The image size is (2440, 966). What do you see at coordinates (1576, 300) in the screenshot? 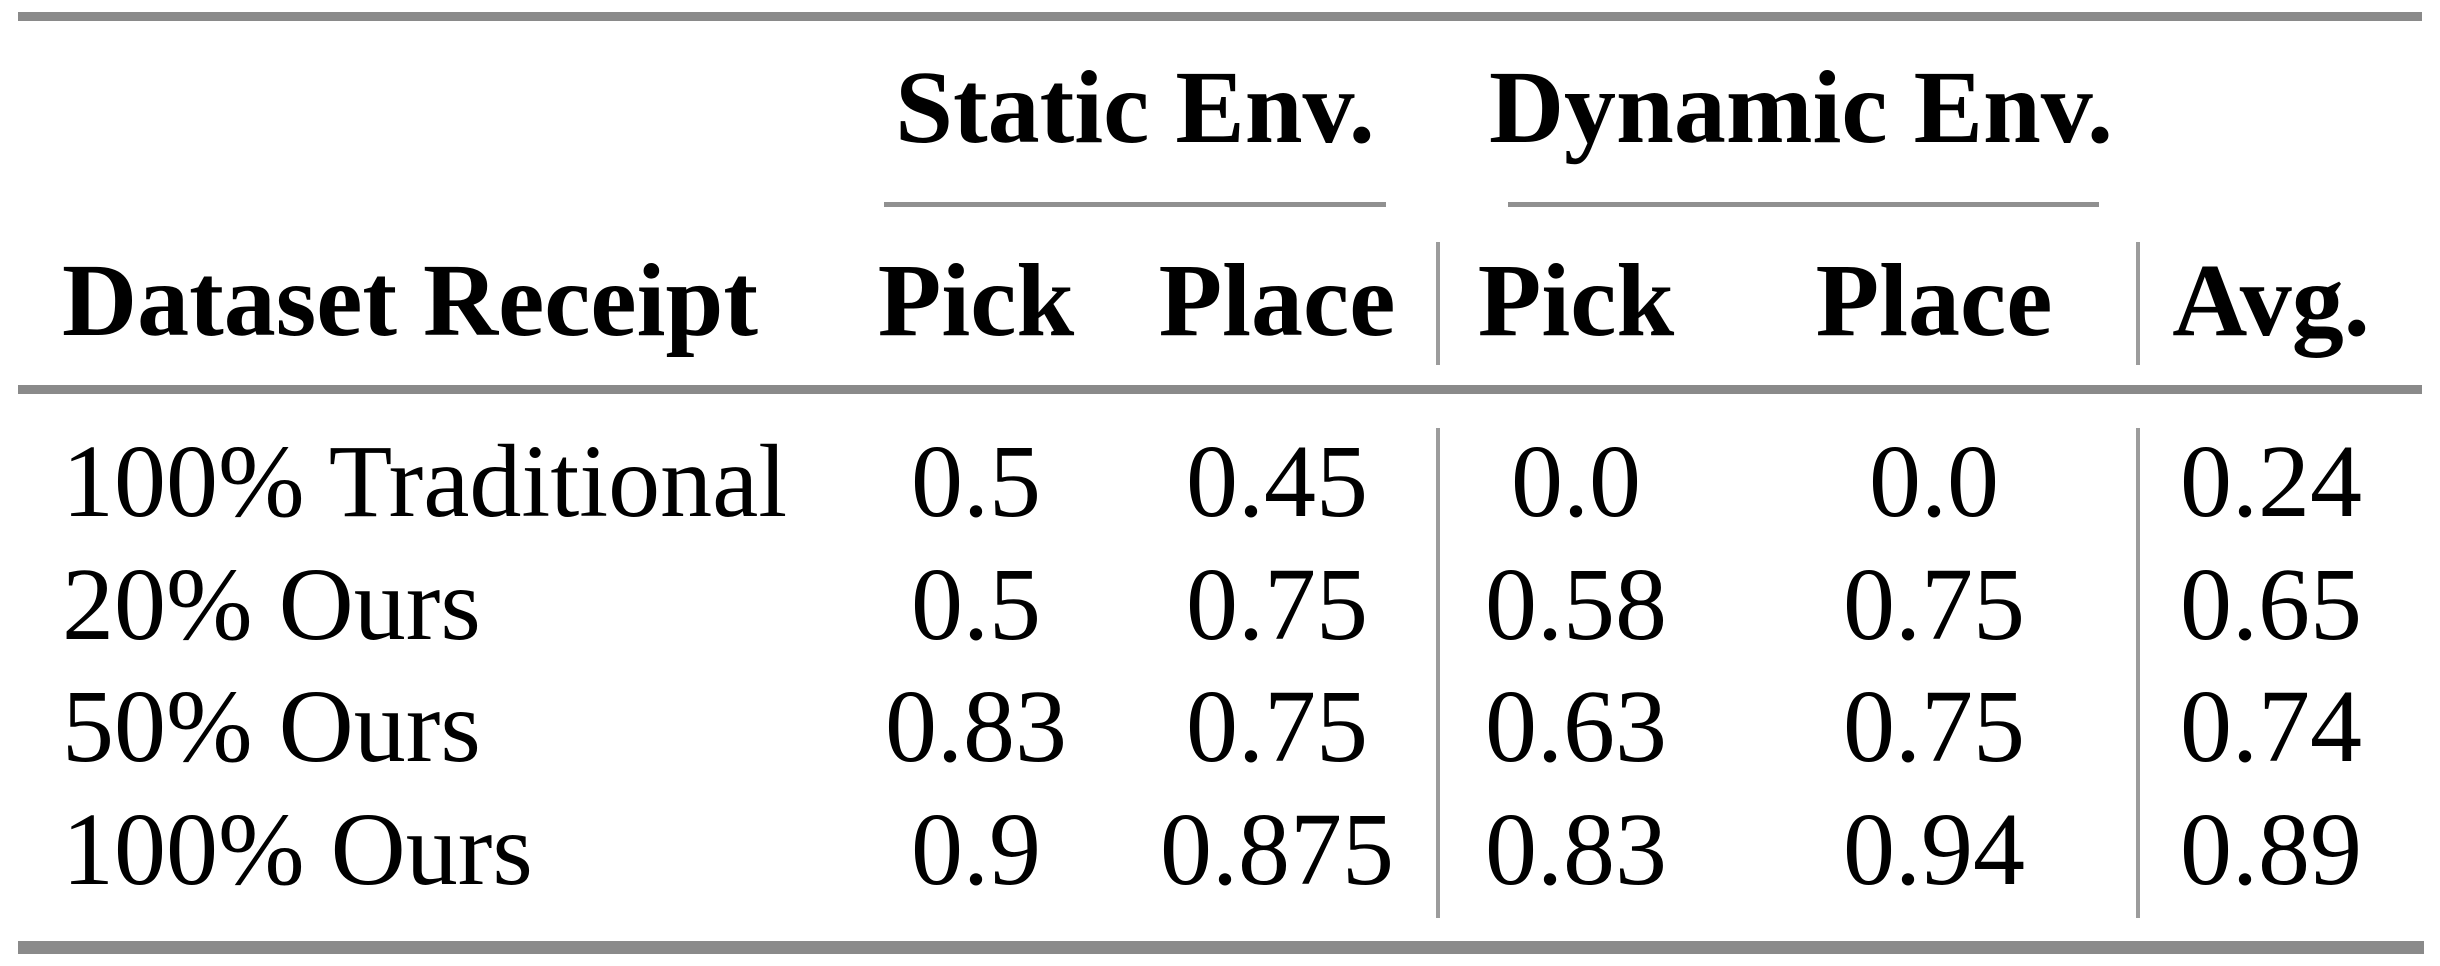
I see `header-dynamic-pick: Pick` at bounding box center [1576, 300].